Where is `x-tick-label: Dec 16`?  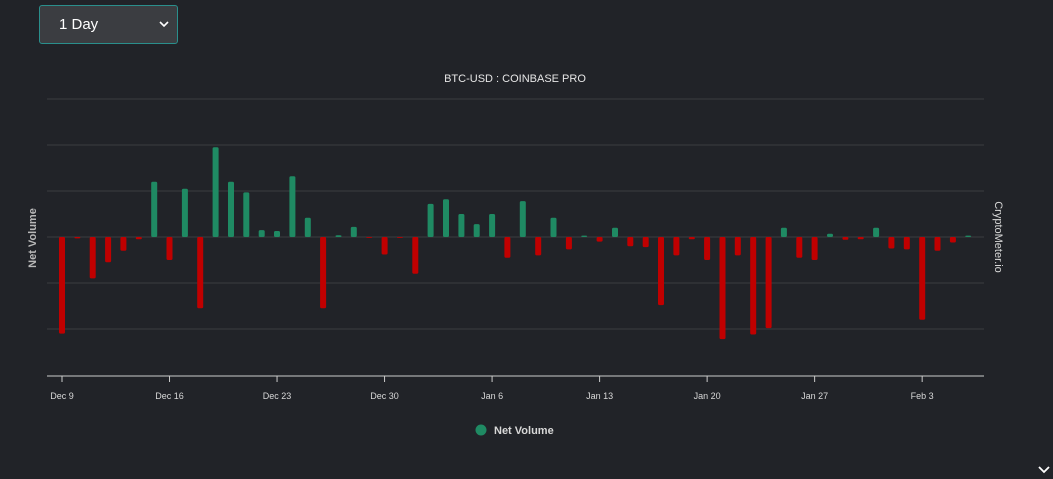 x-tick-label: Dec 16 is located at coordinates (169, 396).